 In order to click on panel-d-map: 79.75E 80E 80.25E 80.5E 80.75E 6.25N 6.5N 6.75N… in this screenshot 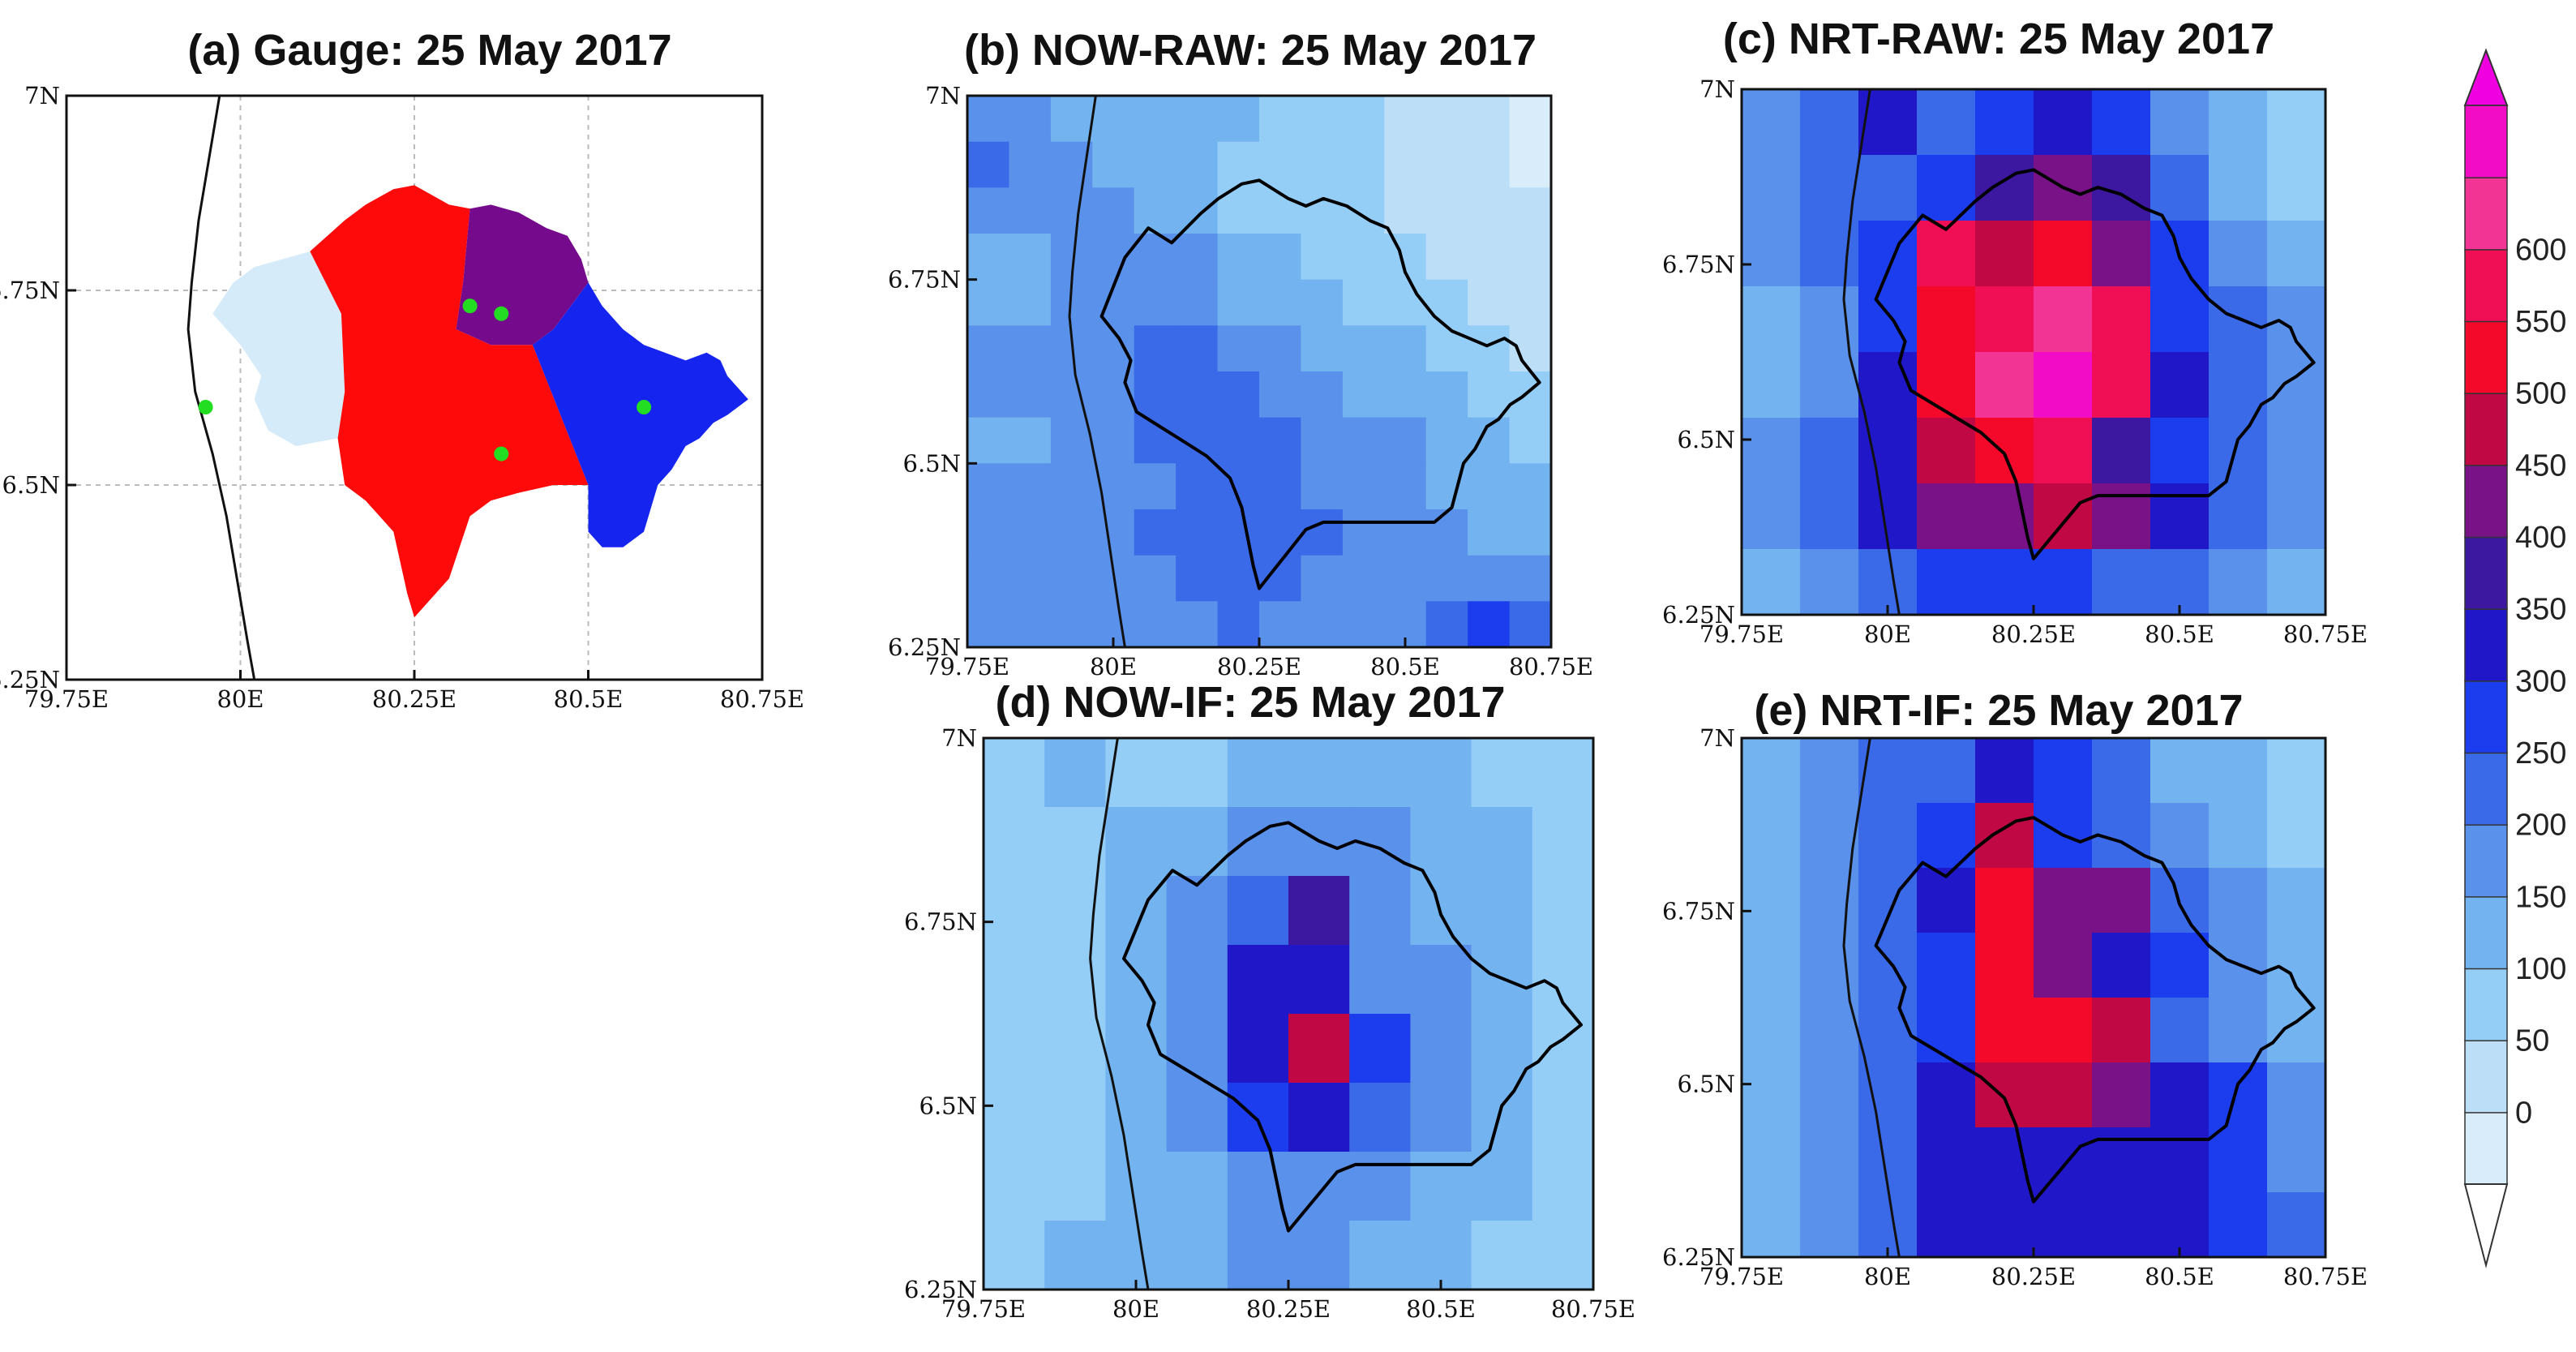, I will do `click(1269, 1023)`.